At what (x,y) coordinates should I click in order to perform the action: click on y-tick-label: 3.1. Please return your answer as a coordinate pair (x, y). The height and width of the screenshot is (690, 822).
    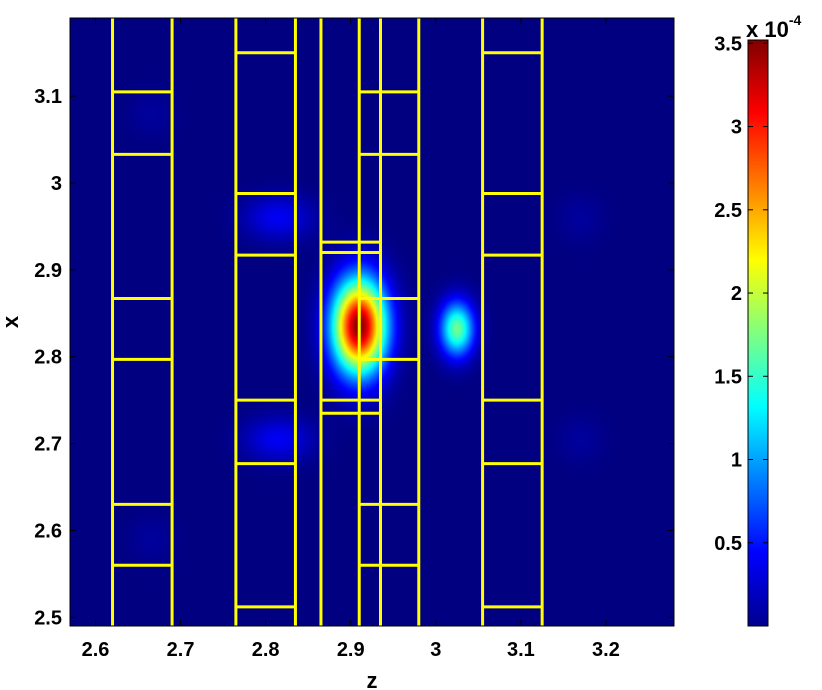
    Looking at the image, I should click on (48, 97).